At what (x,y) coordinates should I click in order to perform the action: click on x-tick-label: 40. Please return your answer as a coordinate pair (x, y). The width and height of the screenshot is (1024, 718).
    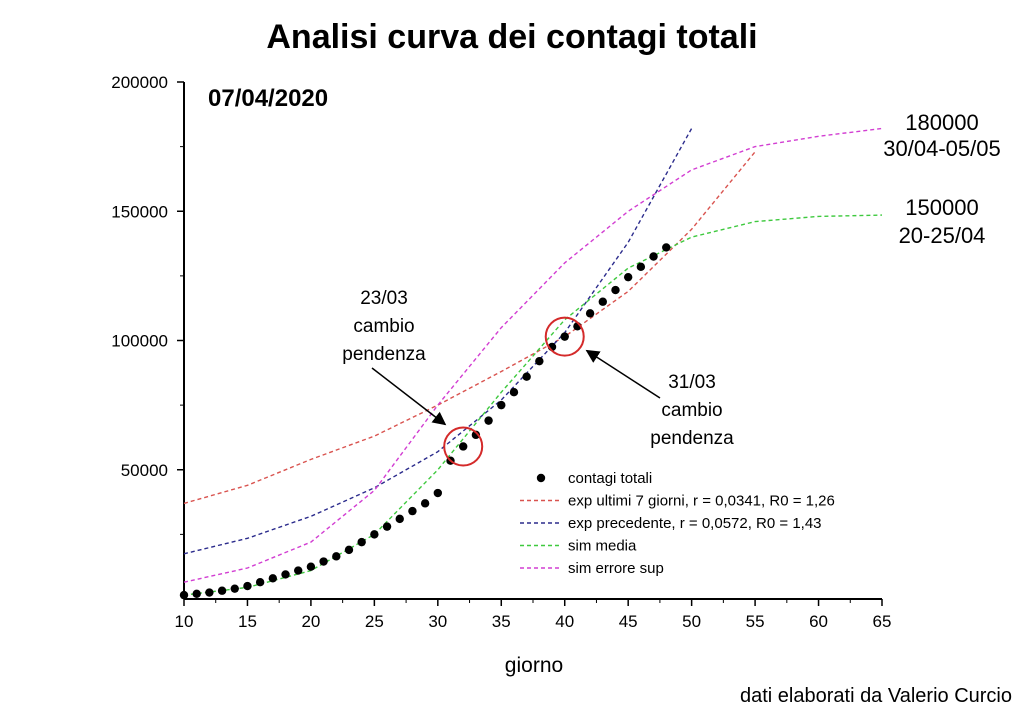
    Looking at the image, I should click on (564, 621).